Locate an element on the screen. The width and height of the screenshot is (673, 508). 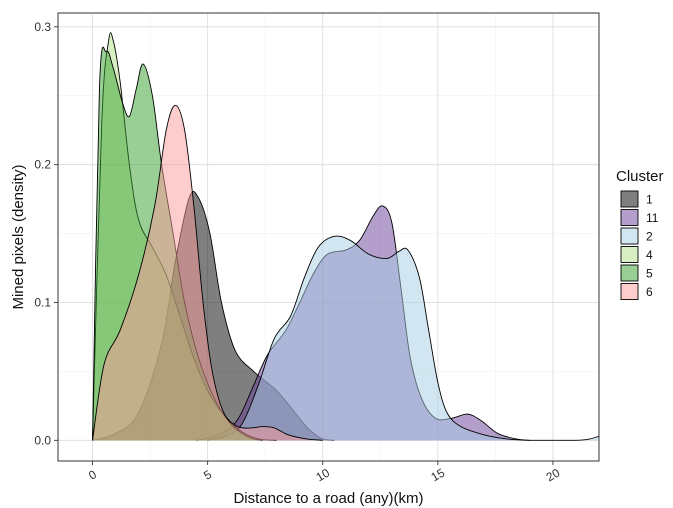
legend-item-cluster-2: 2 is located at coordinates (636, 236).